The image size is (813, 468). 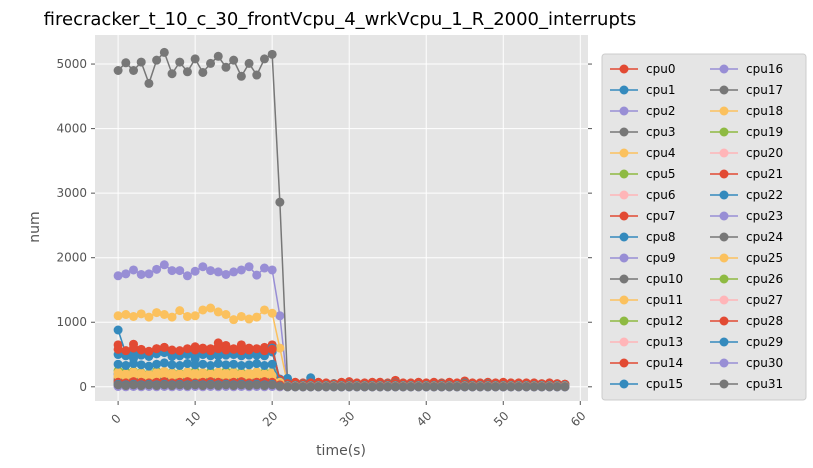 I want to click on legend-item: cpu9, so click(x=642, y=258).